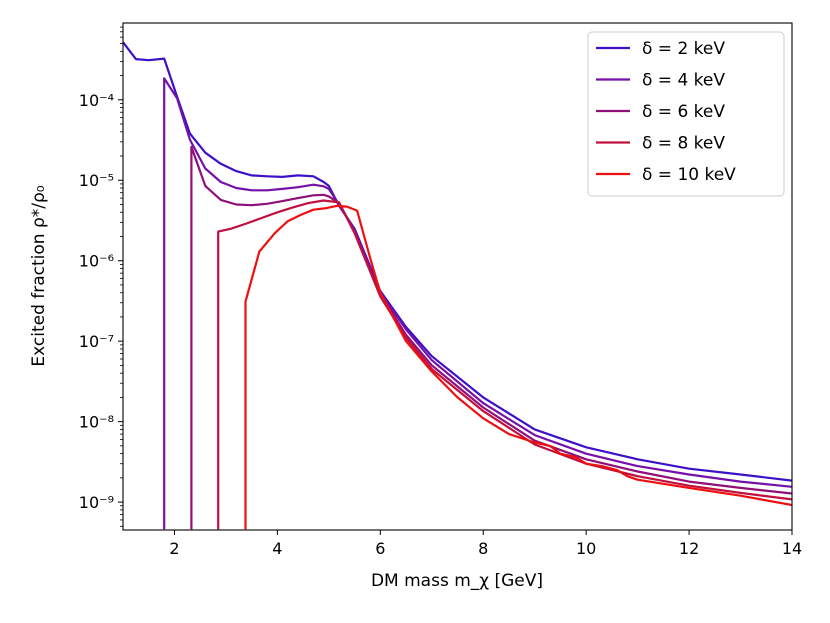 Image resolution: width=830 pixels, height=623 pixels. What do you see at coordinates (483, 548) in the screenshot?
I see `x-tick-label: 8` at bounding box center [483, 548].